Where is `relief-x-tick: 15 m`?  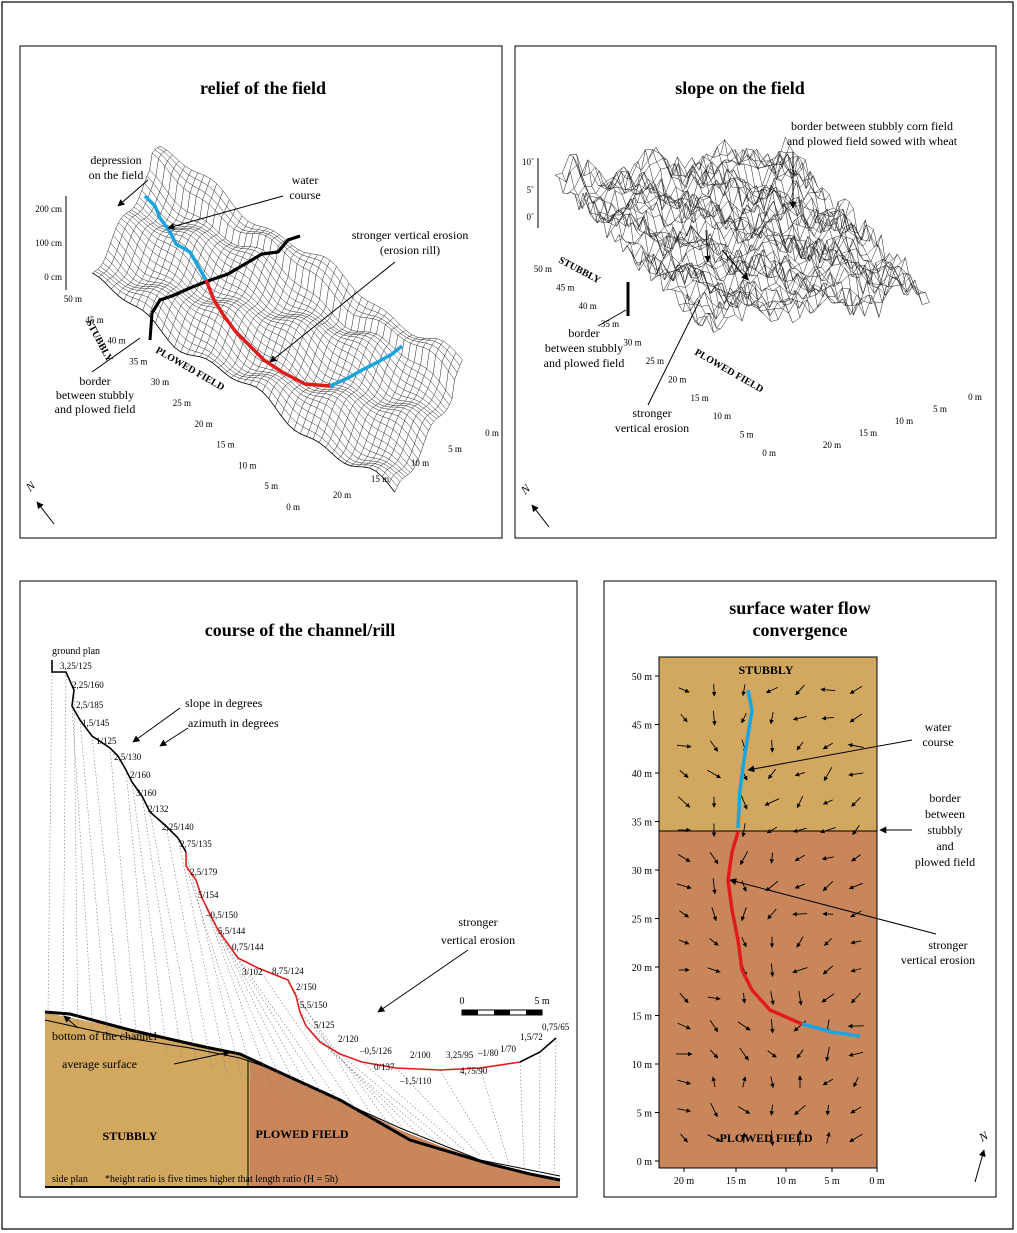 relief-x-tick: 15 m is located at coordinates (380, 479).